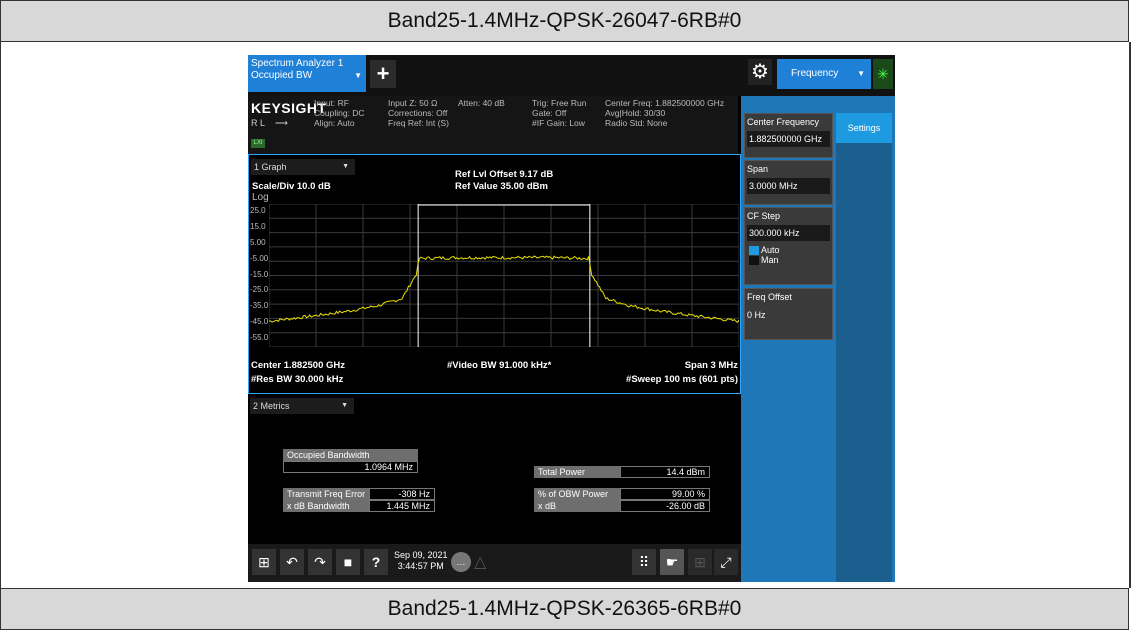 This screenshot has height=630, width=1131. Describe the element at coordinates (350, 455) in the screenshot. I see `occupied-bandwidth-label: Occupied Bandwidth` at that location.